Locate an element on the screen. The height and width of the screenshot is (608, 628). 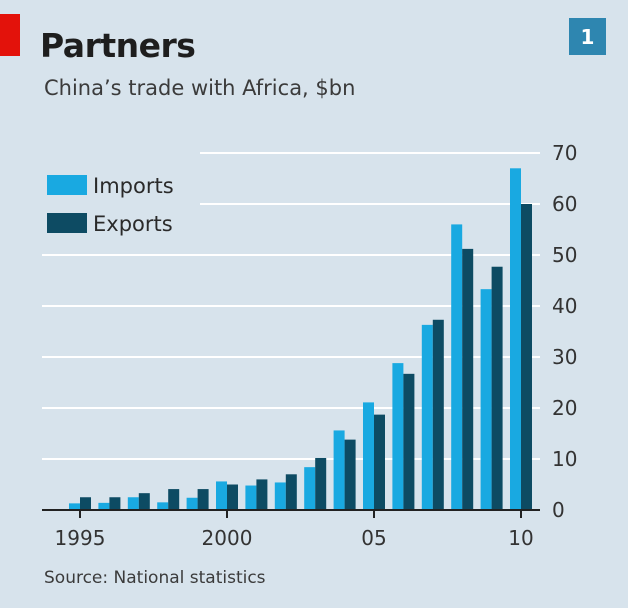
y-tick-label-0: 0 is located at coordinates (558, 510).